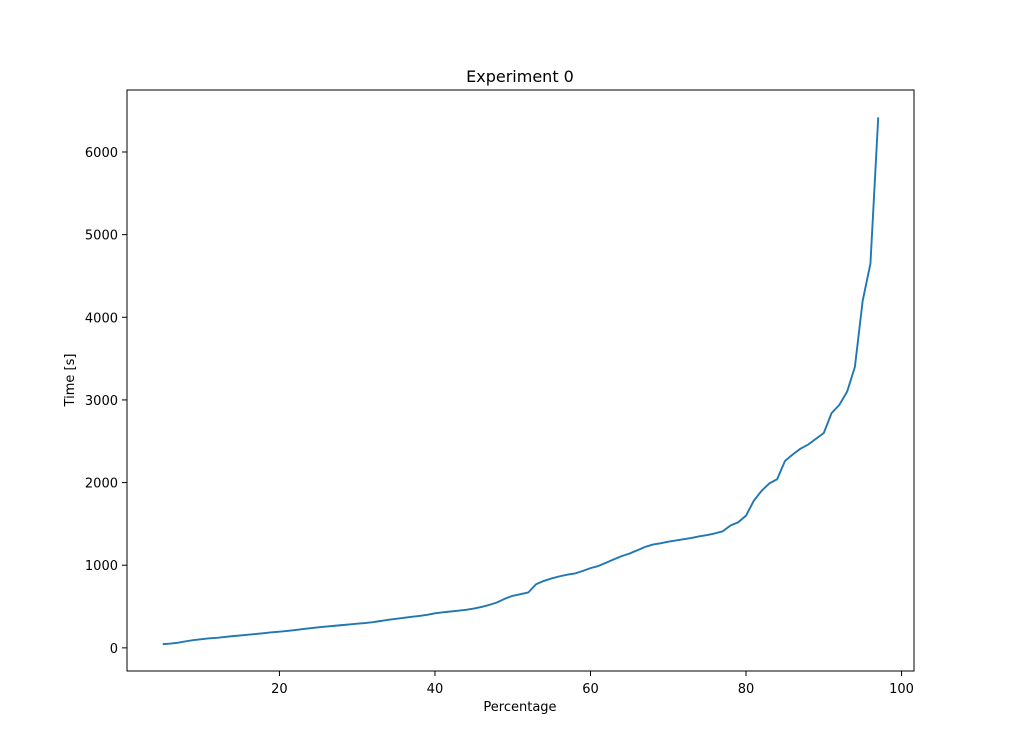  Describe the element at coordinates (279, 689) in the screenshot. I see `x-tick-label: 20` at that location.